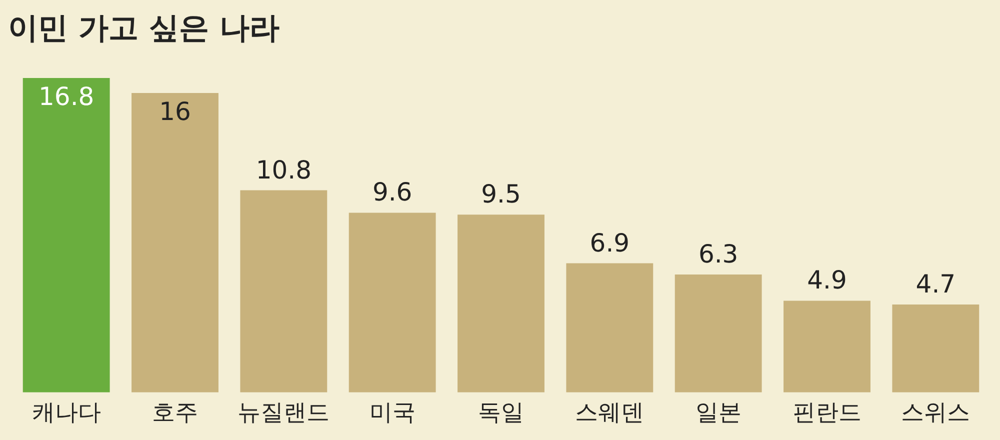 The image size is (1000, 440). What do you see at coordinates (392, 192) in the screenshot?
I see `data-label: 9.6` at bounding box center [392, 192].